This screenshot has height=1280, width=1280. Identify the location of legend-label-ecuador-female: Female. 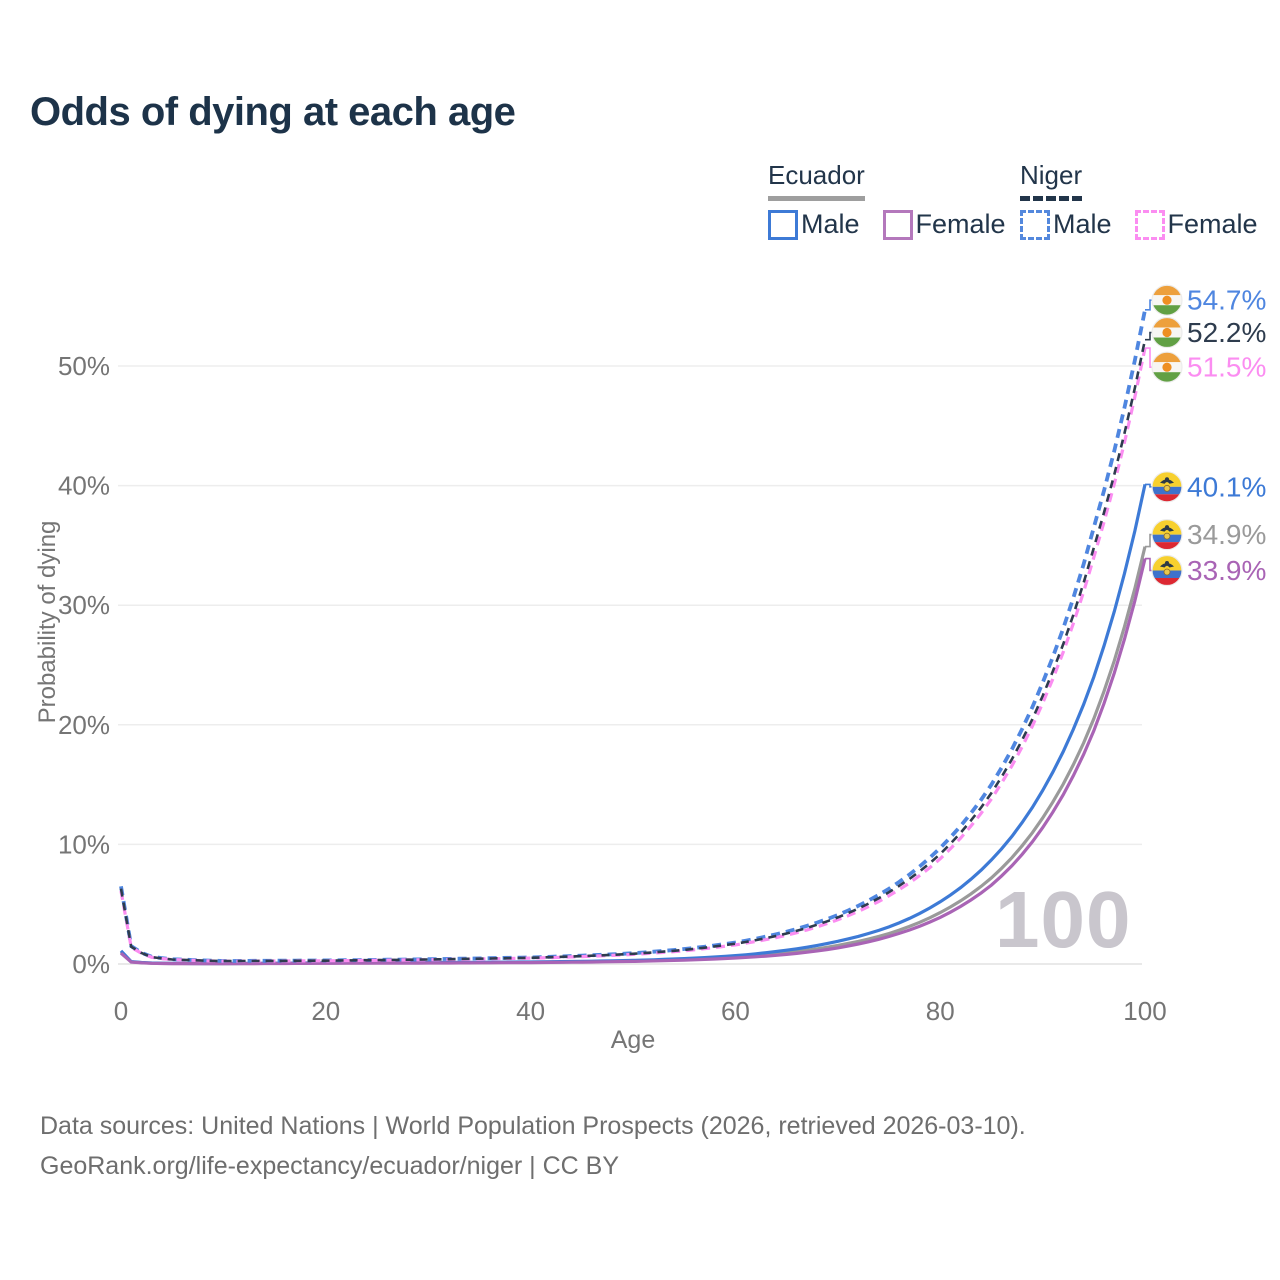
(960, 224).